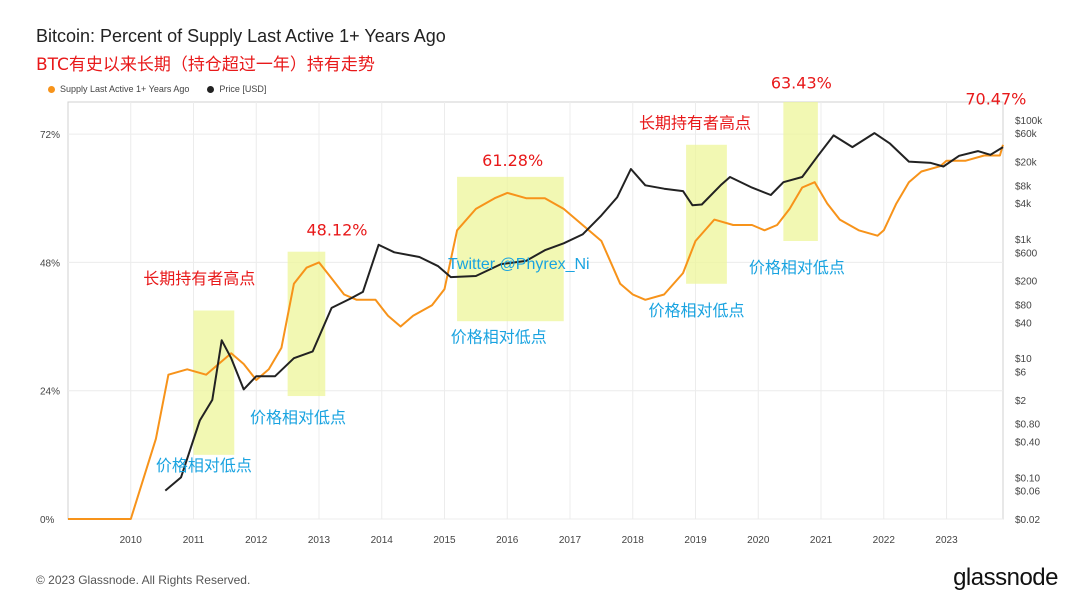 The image size is (1080, 608). Describe the element at coordinates (1029, 121) in the screenshot. I see `y-right-tick-label: $100k` at that location.